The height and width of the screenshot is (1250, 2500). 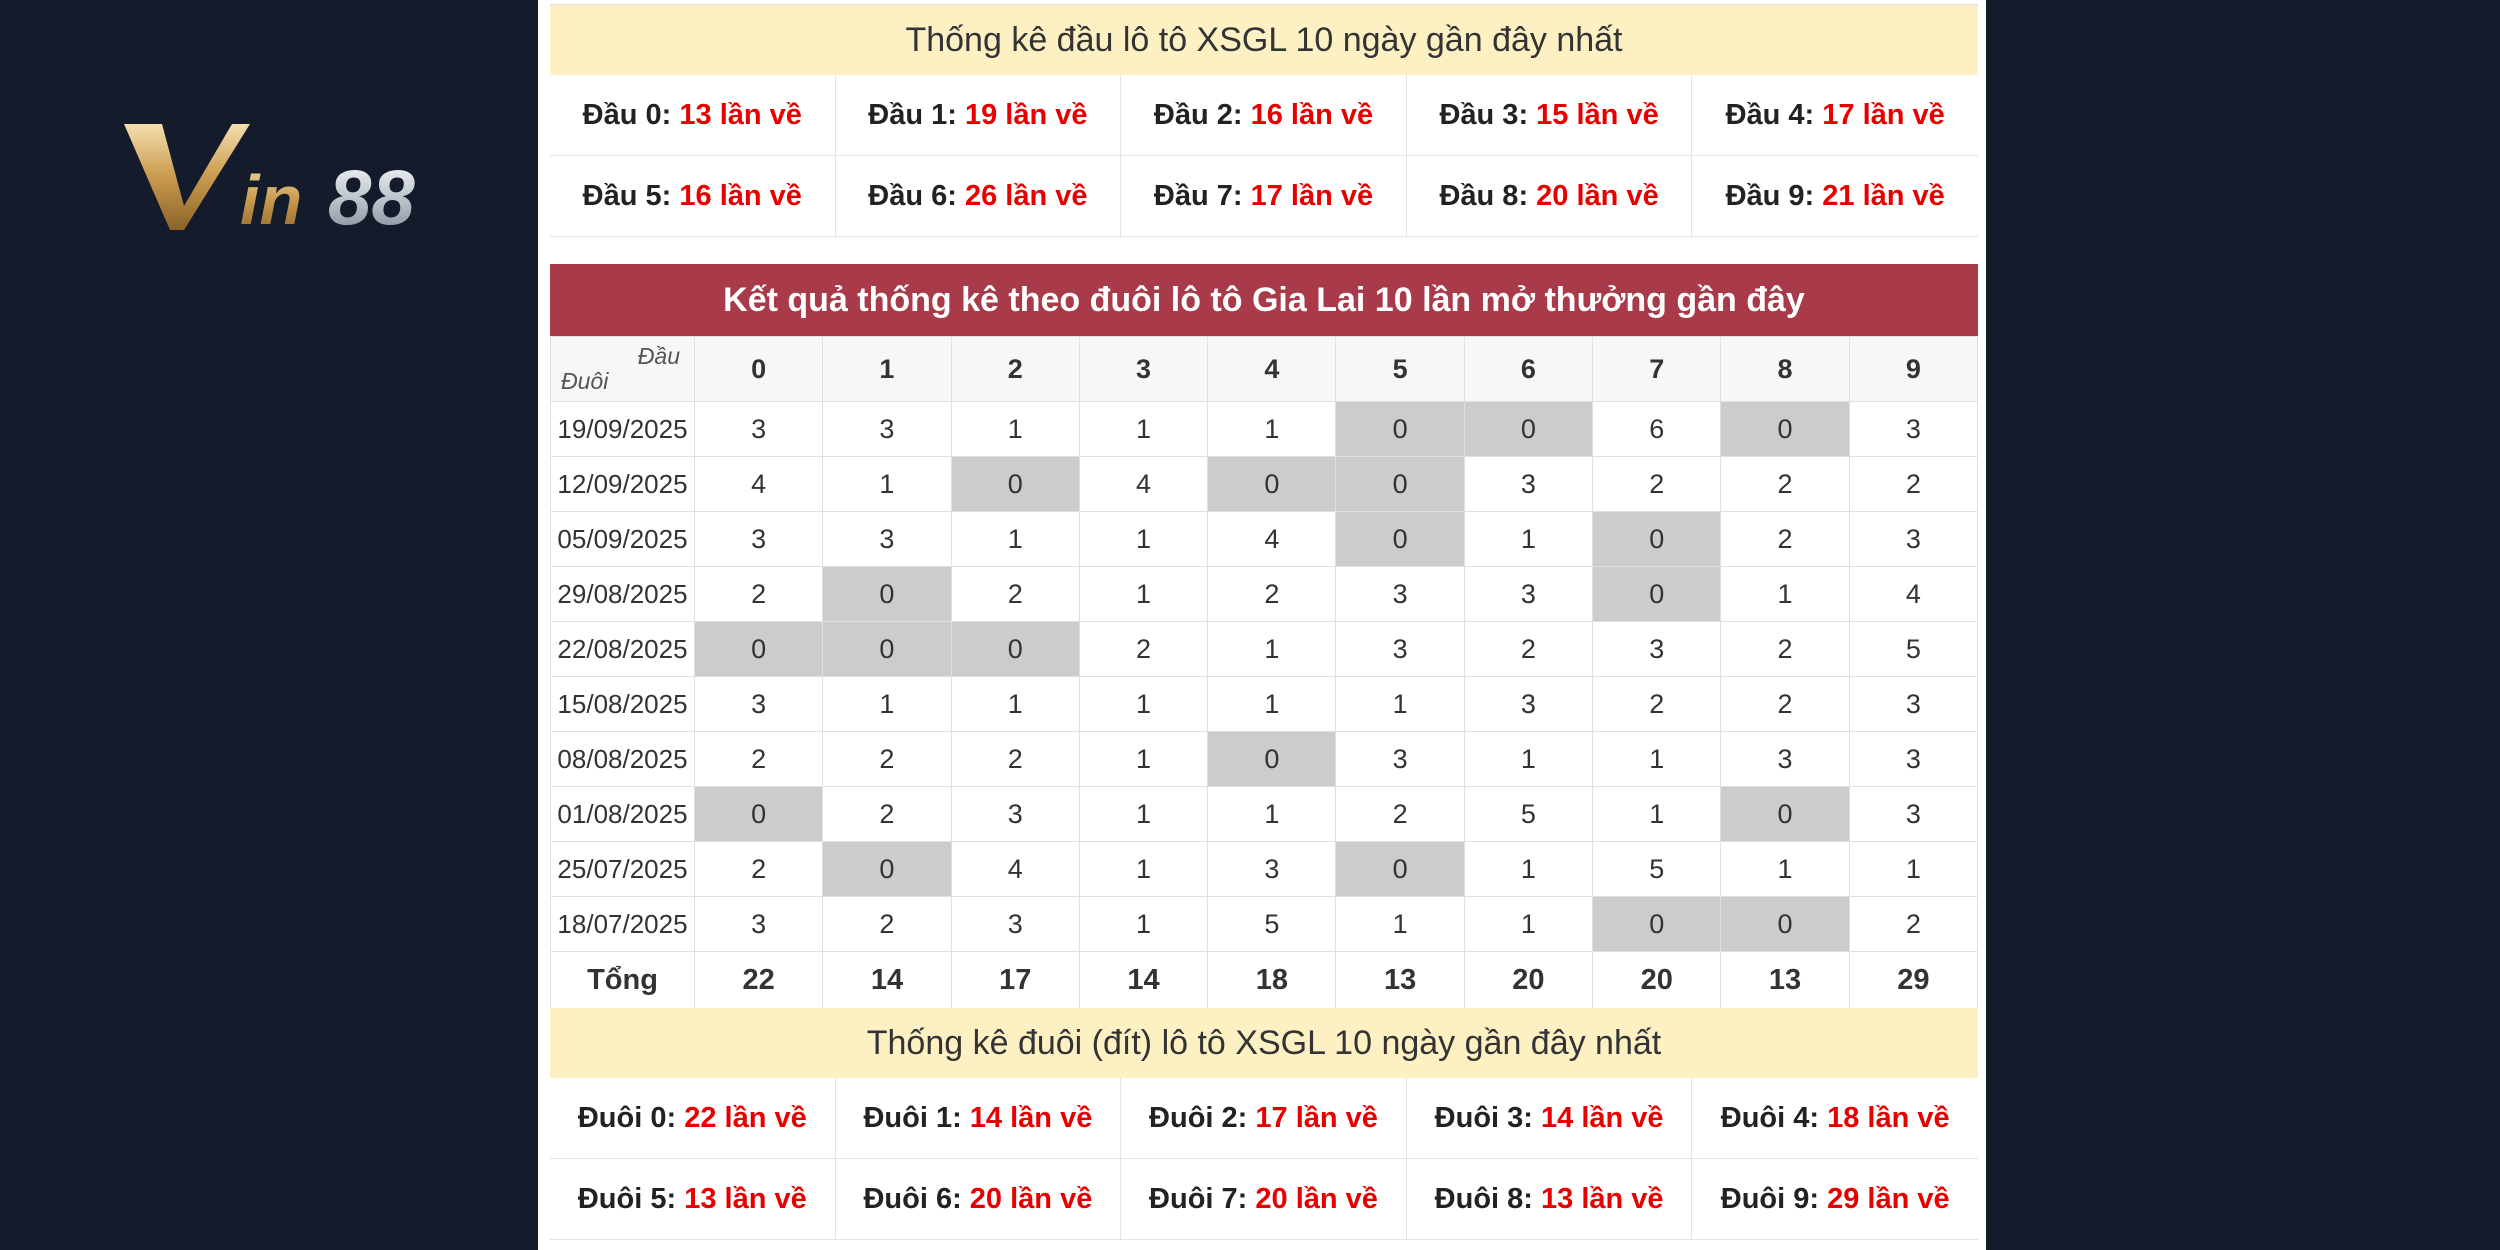 What do you see at coordinates (1264, 924) in the screenshot?
I see `table-row: 18/07/2025 3 2 3 1 5 1 1 0 0 2` at bounding box center [1264, 924].